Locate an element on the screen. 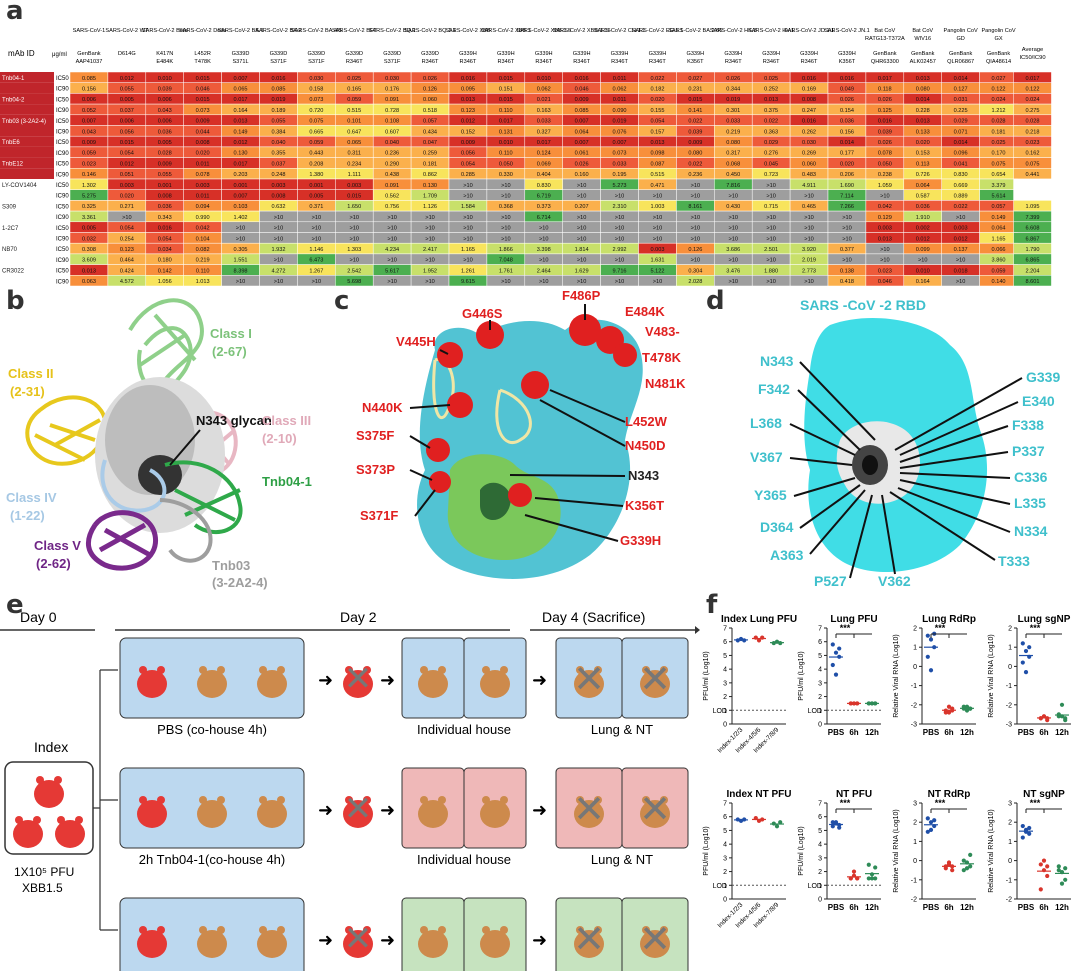  table-cell: 0.018 is located at coordinates (960, 270).